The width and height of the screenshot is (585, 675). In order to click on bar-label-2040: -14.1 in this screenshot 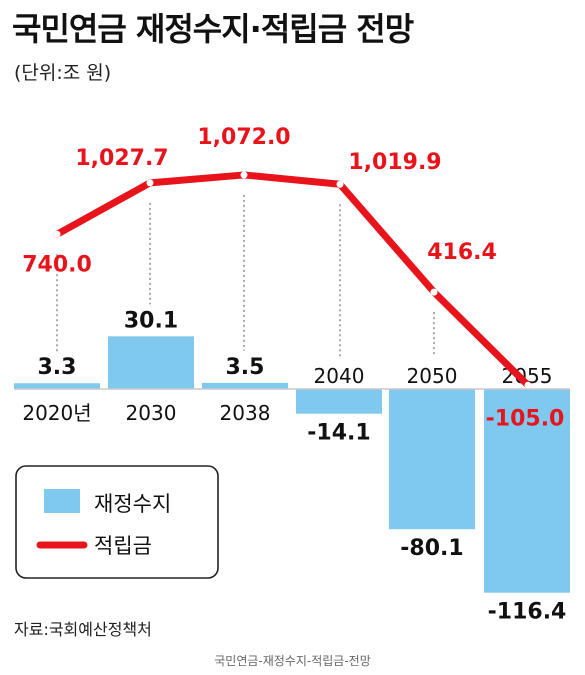, I will do `click(338, 433)`.